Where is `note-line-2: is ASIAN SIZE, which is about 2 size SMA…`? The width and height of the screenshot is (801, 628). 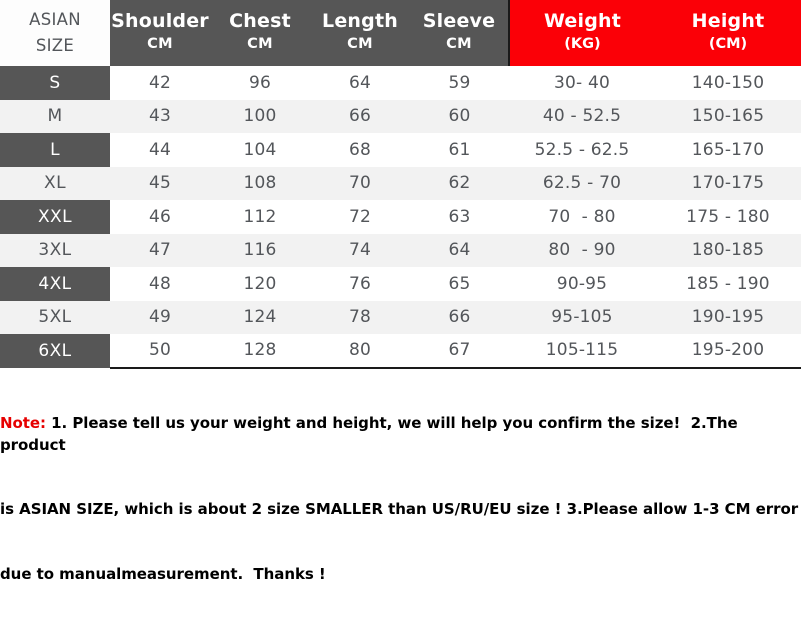 note-line-2: is ASIAN SIZE, which is about 2 size SMA… is located at coordinates (399, 509).